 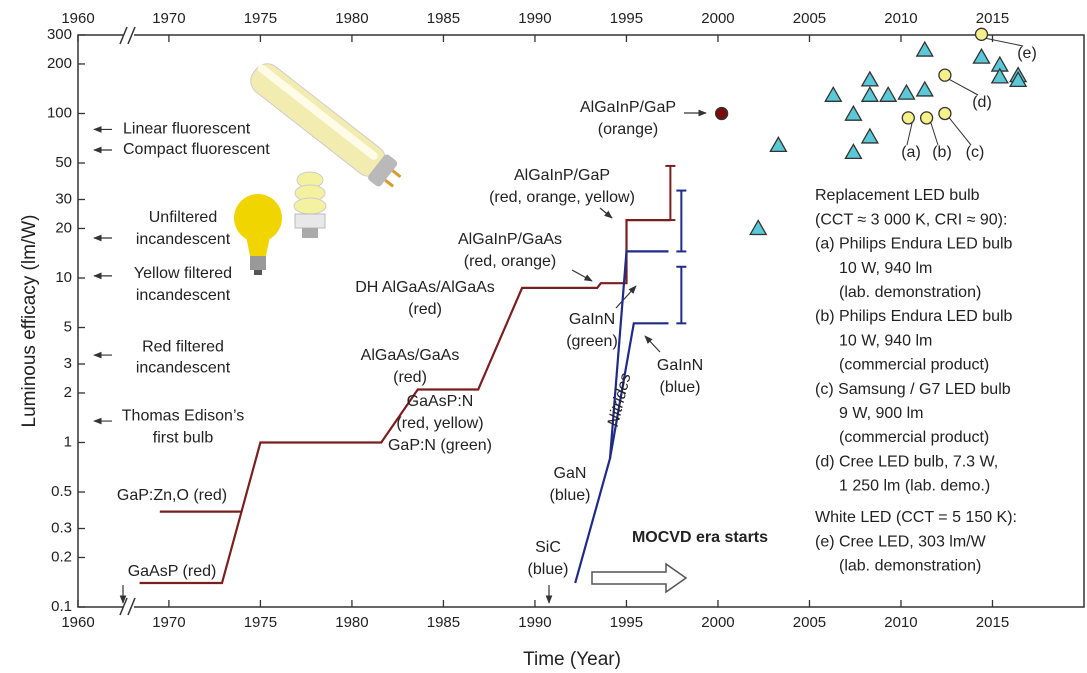 I want to click on reference-label: first bulb, so click(x=183, y=437).